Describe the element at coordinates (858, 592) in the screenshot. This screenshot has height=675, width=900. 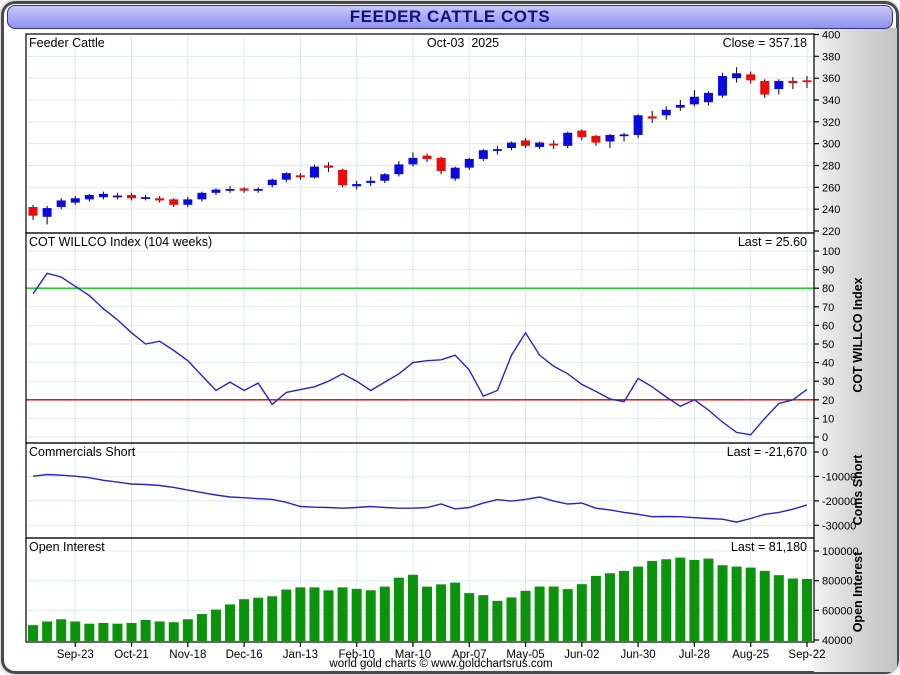
I see `oi-axis-title: Open Interest` at that location.